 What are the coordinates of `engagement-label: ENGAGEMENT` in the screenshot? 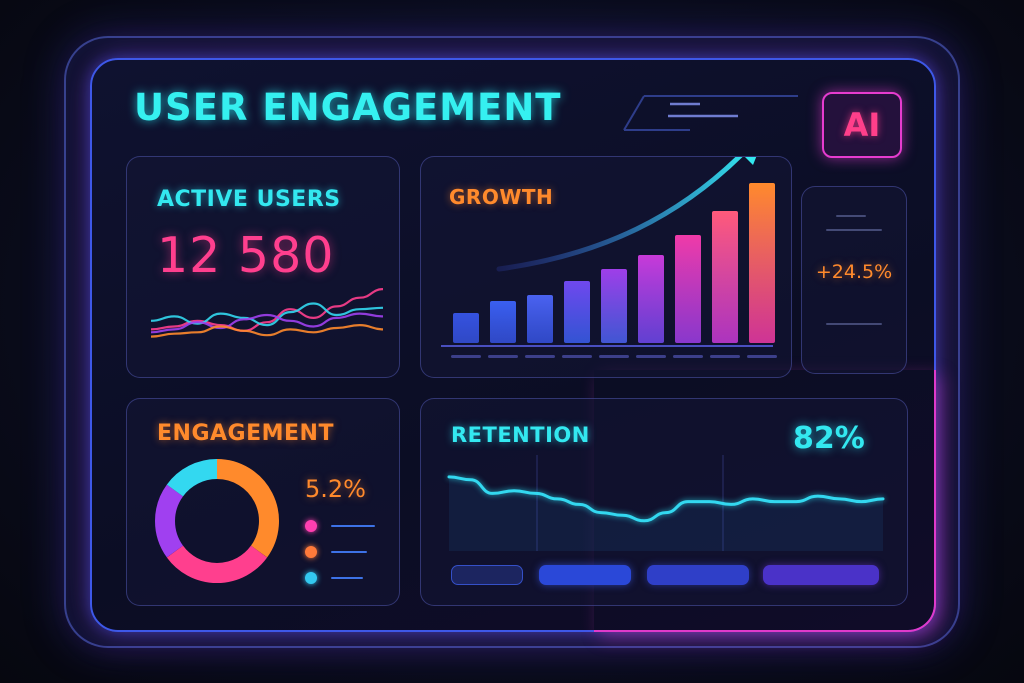 It's located at (245, 433).